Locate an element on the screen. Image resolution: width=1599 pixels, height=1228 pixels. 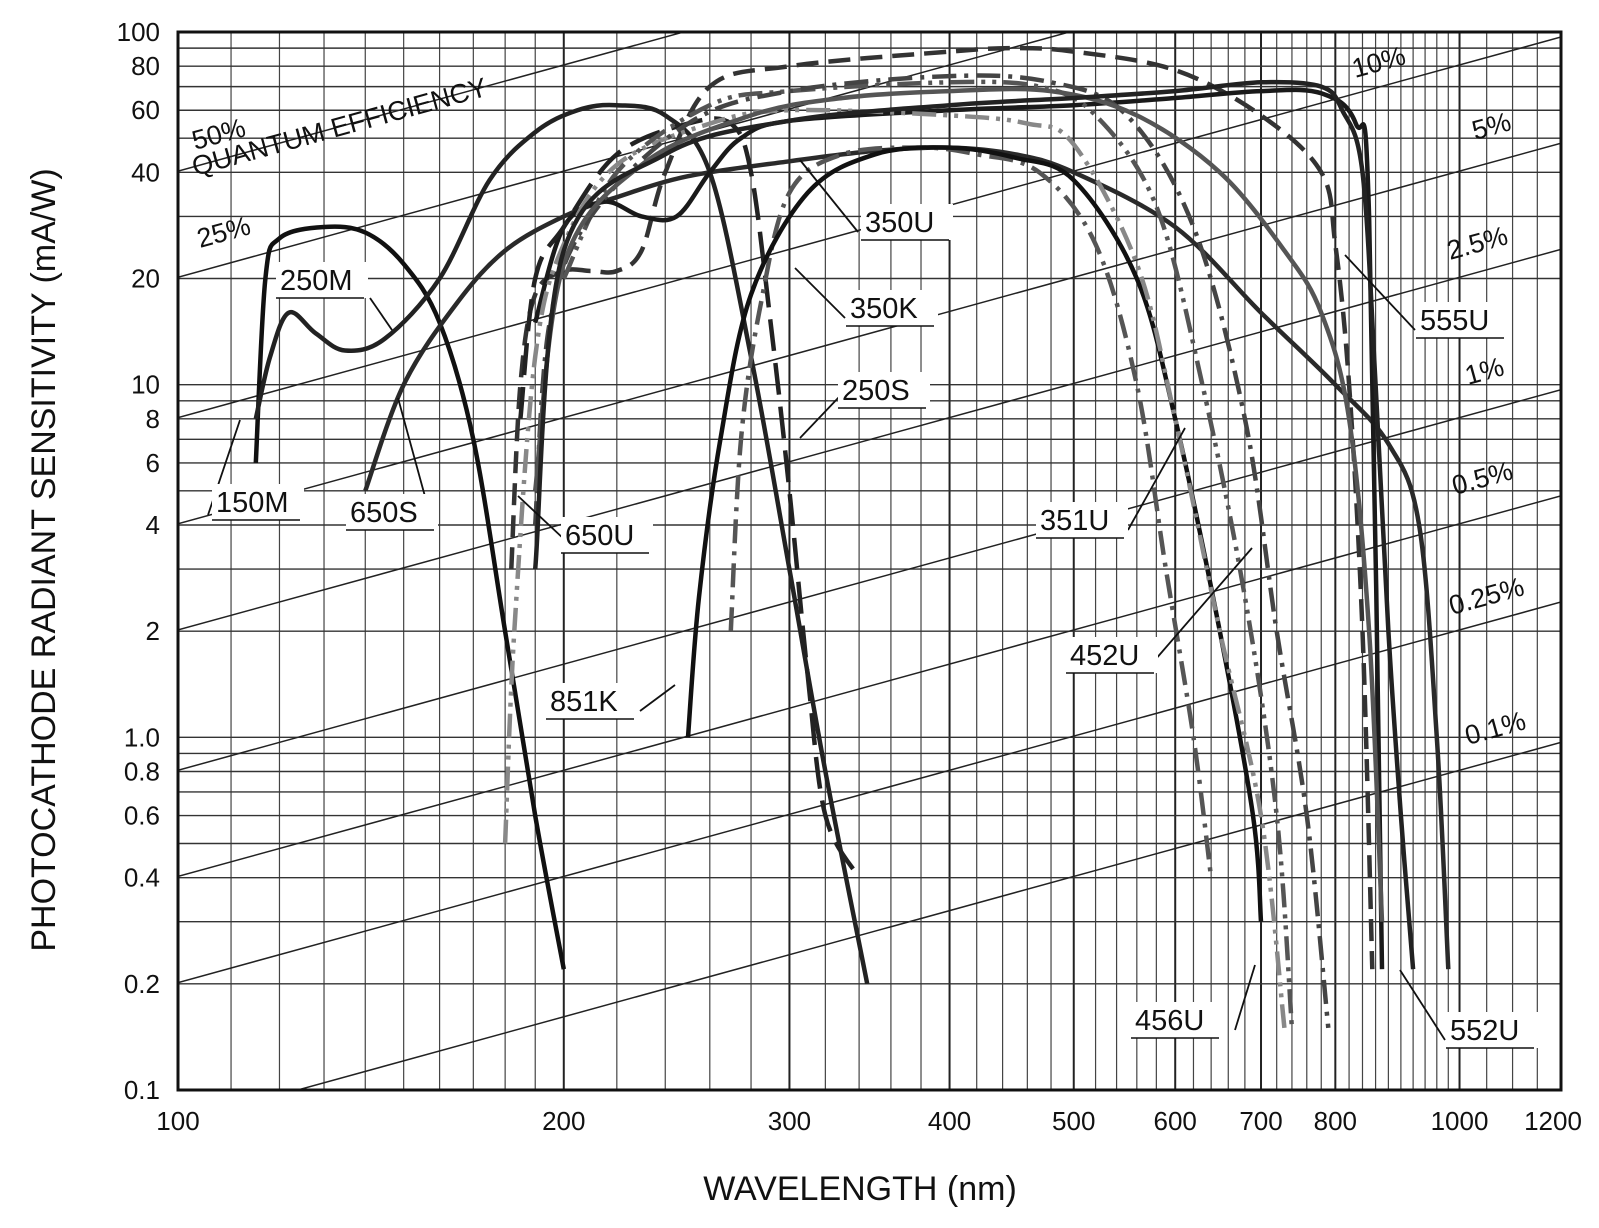
x-tick-label: 500 is located at coordinates (1073, 1121).